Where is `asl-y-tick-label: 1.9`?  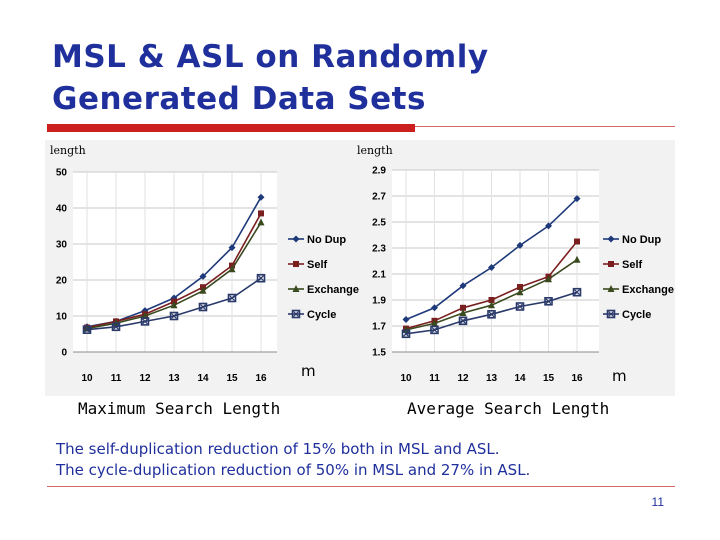 asl-y-tick-label: 1.9 is located at coordinates (379, 301).